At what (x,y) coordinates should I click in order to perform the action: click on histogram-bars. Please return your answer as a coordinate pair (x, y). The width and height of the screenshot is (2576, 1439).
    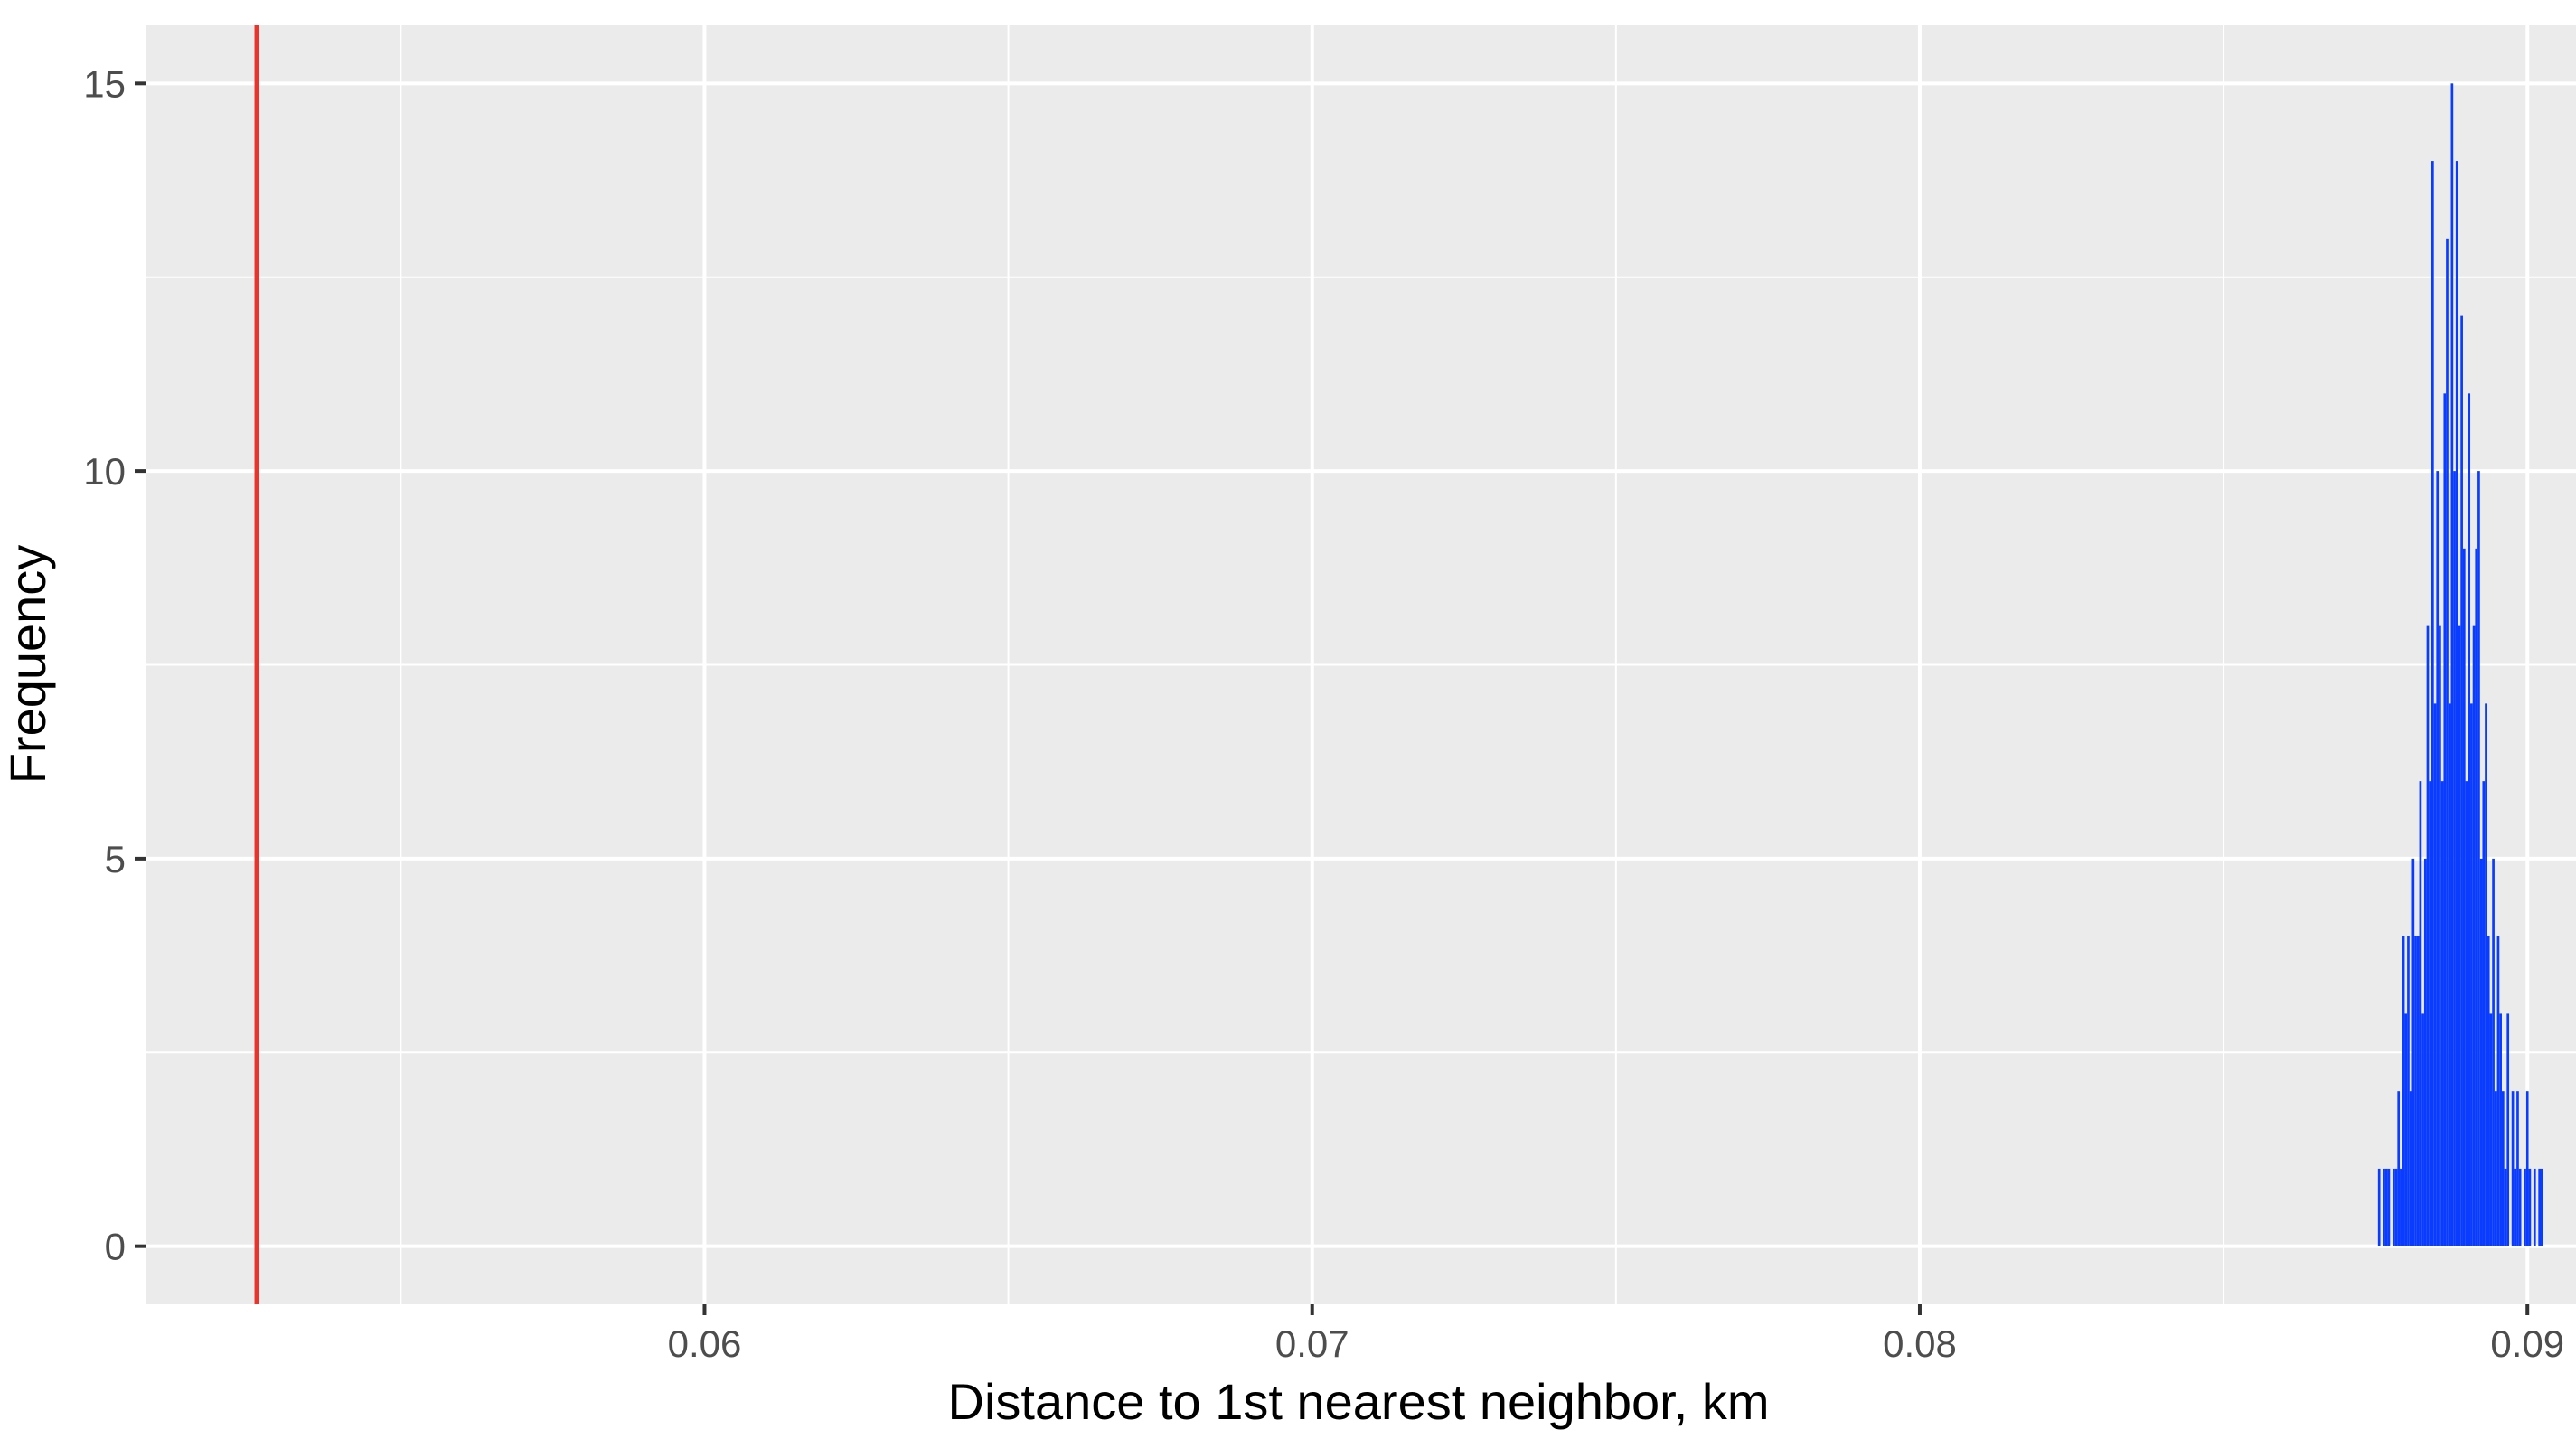
    Looking at the image, I should click on (2460, 664).